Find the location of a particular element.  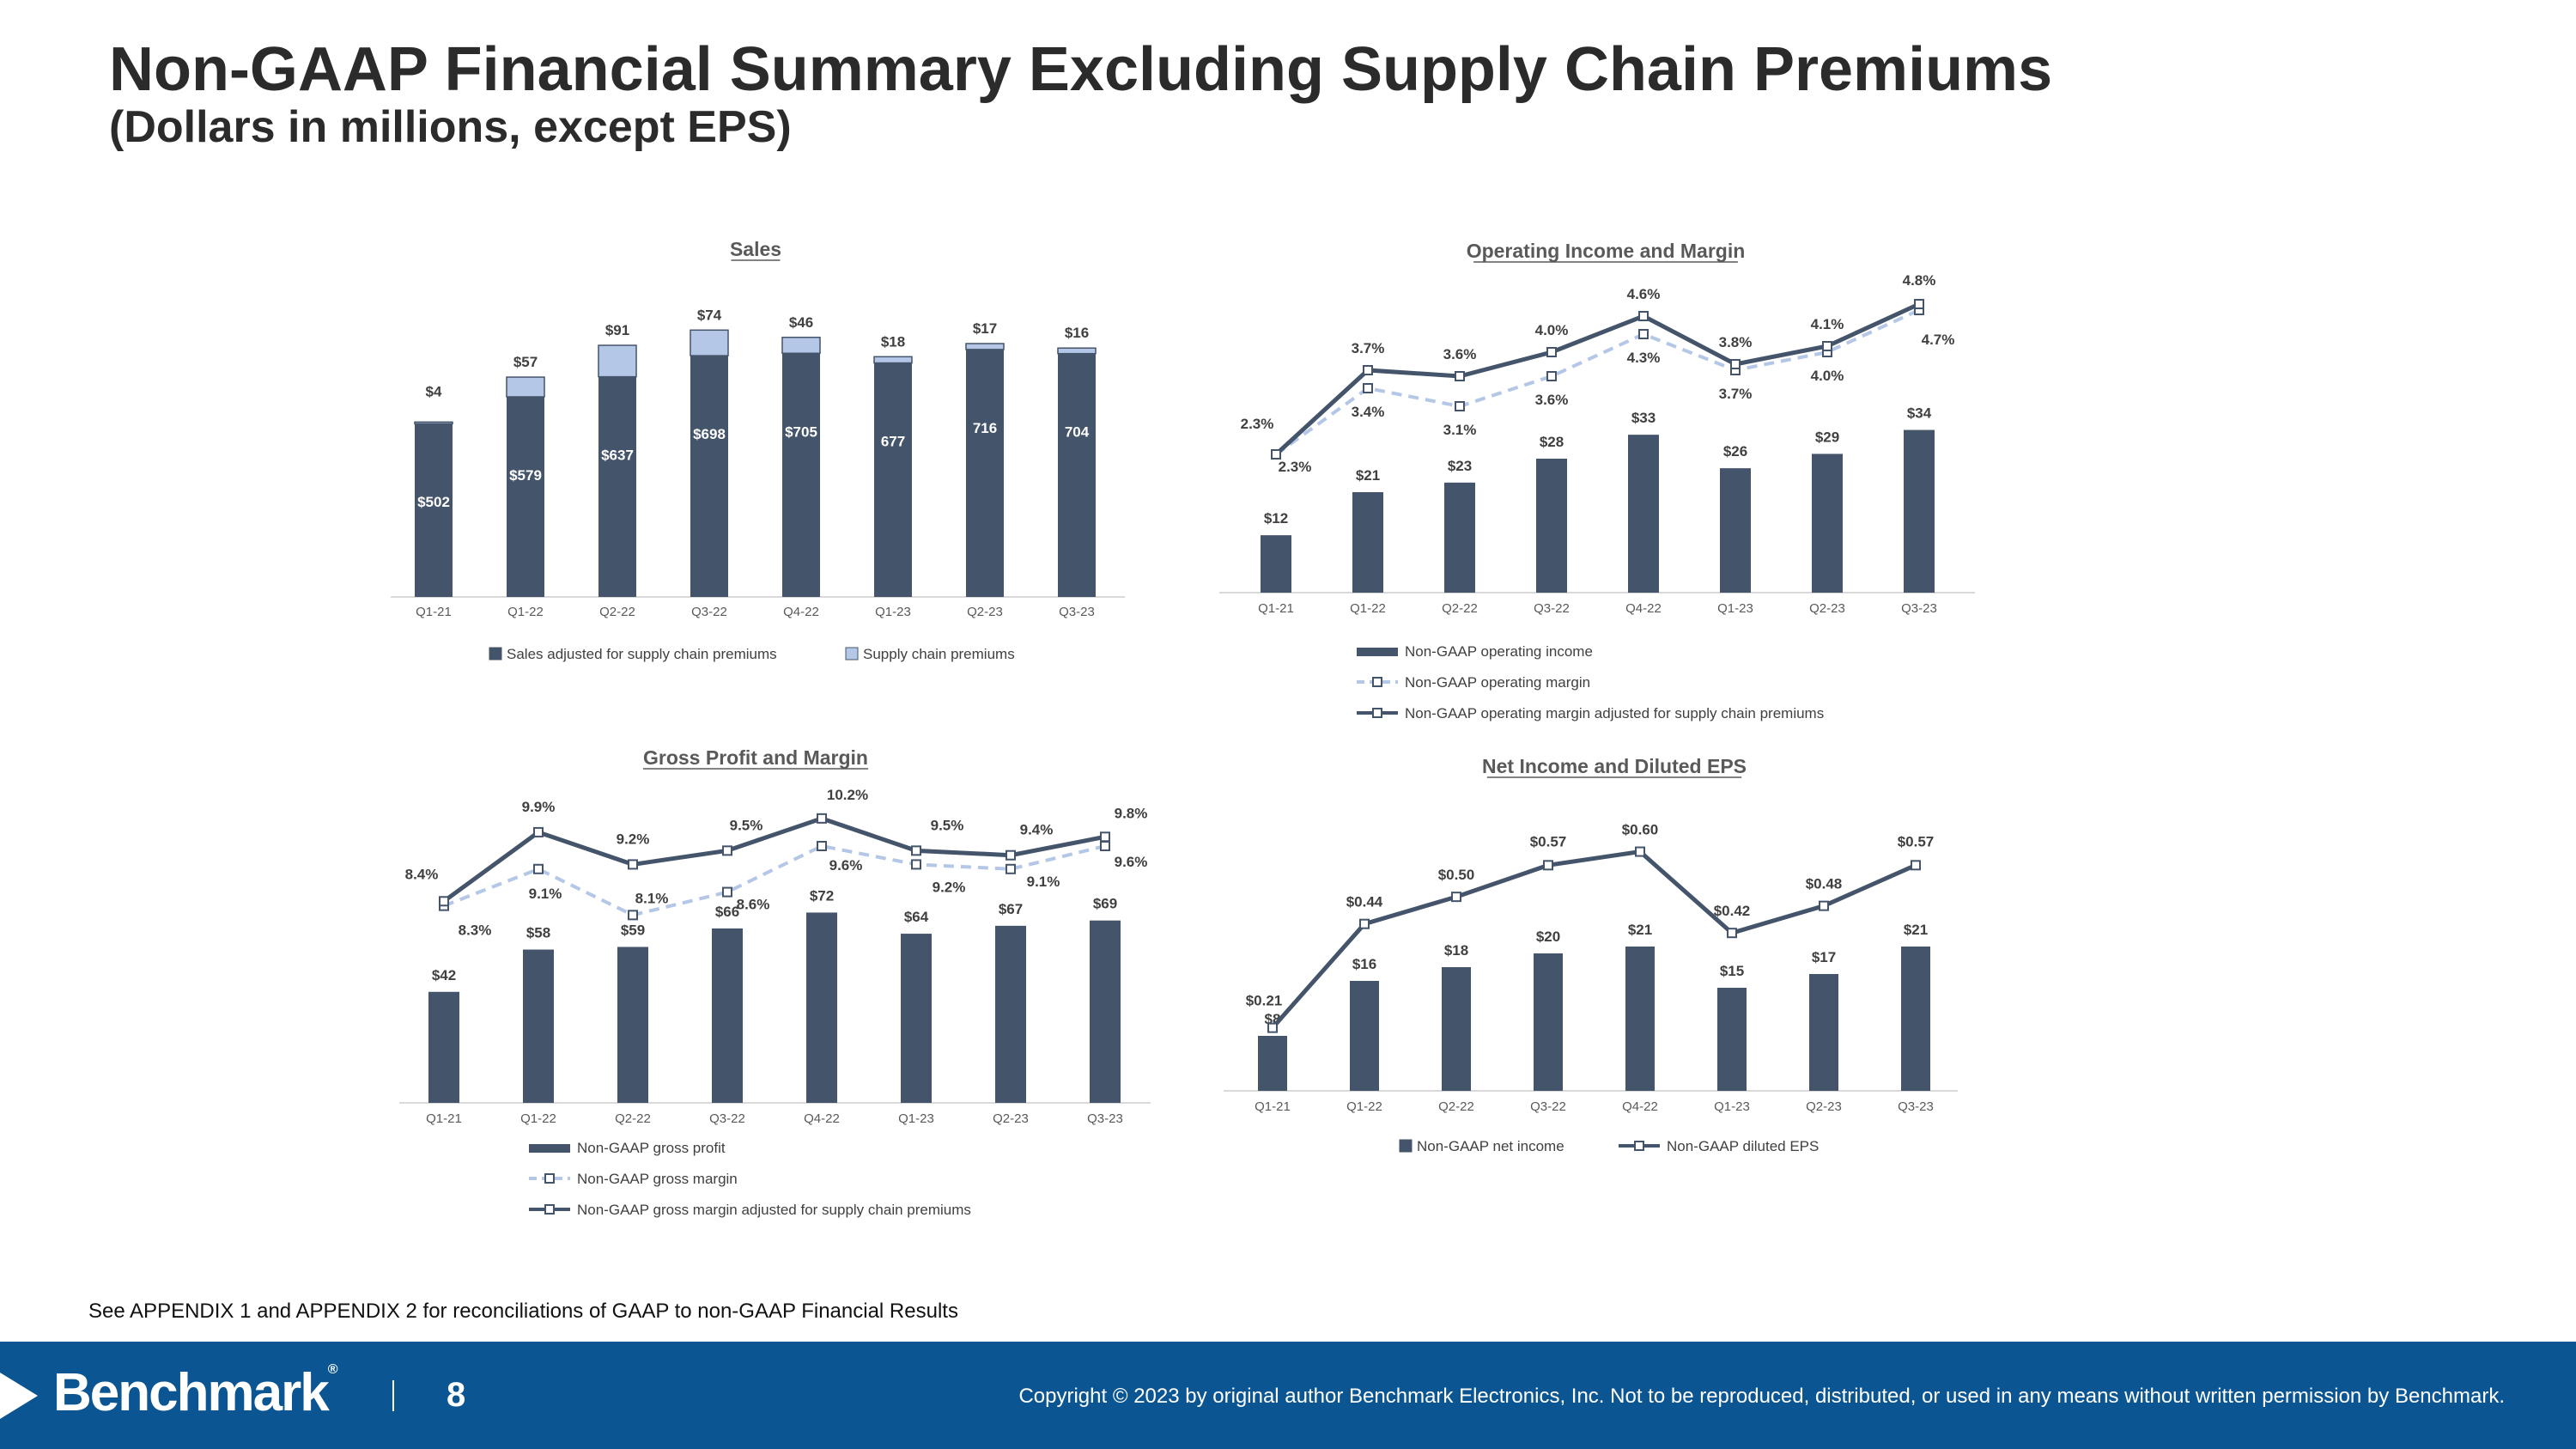

bar-value-label: $72 is located at coordinates (822, 895).